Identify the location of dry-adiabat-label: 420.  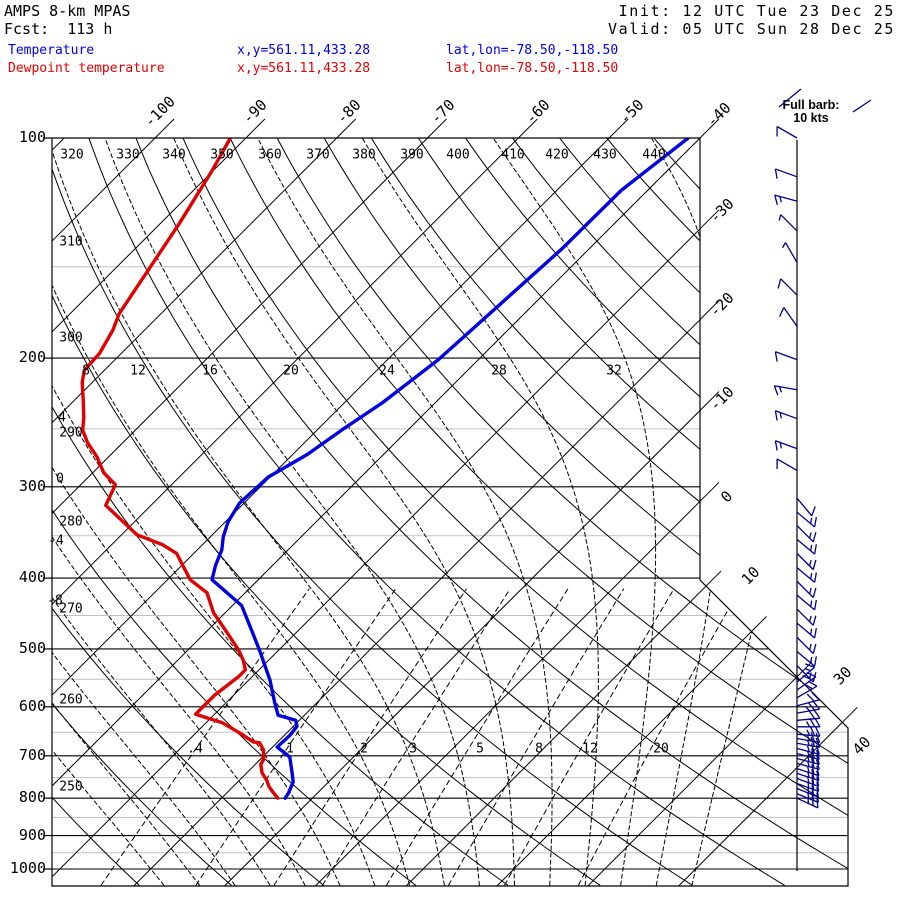
(557, 155).